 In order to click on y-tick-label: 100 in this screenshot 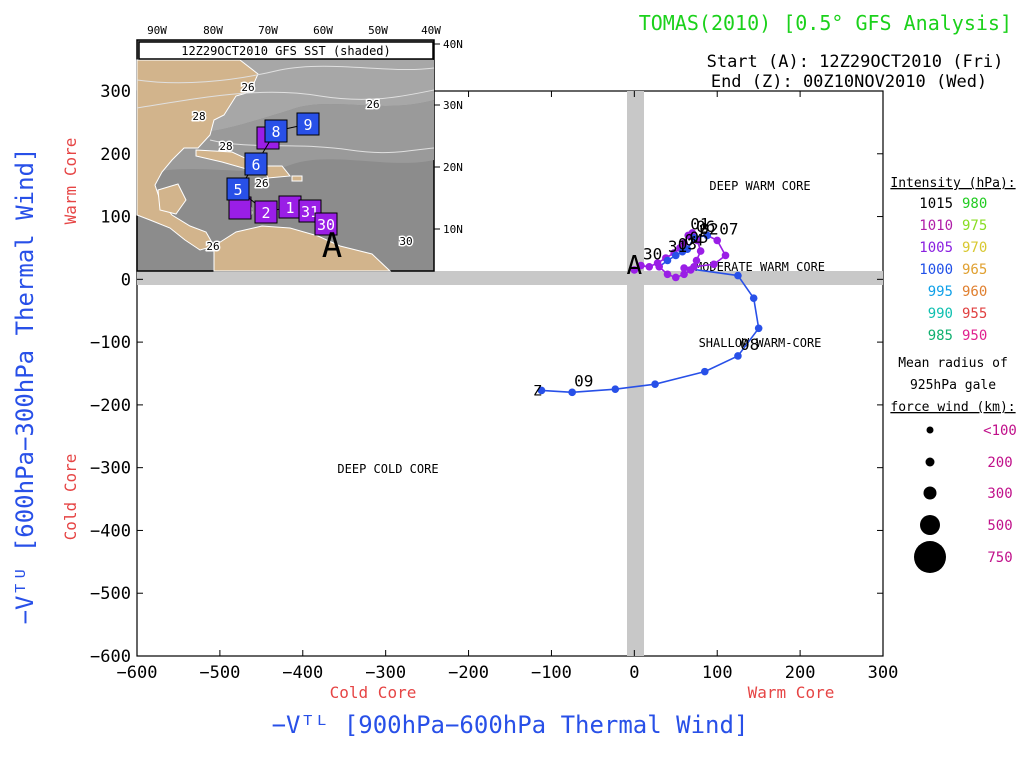, I will do `click(115, 218)`.